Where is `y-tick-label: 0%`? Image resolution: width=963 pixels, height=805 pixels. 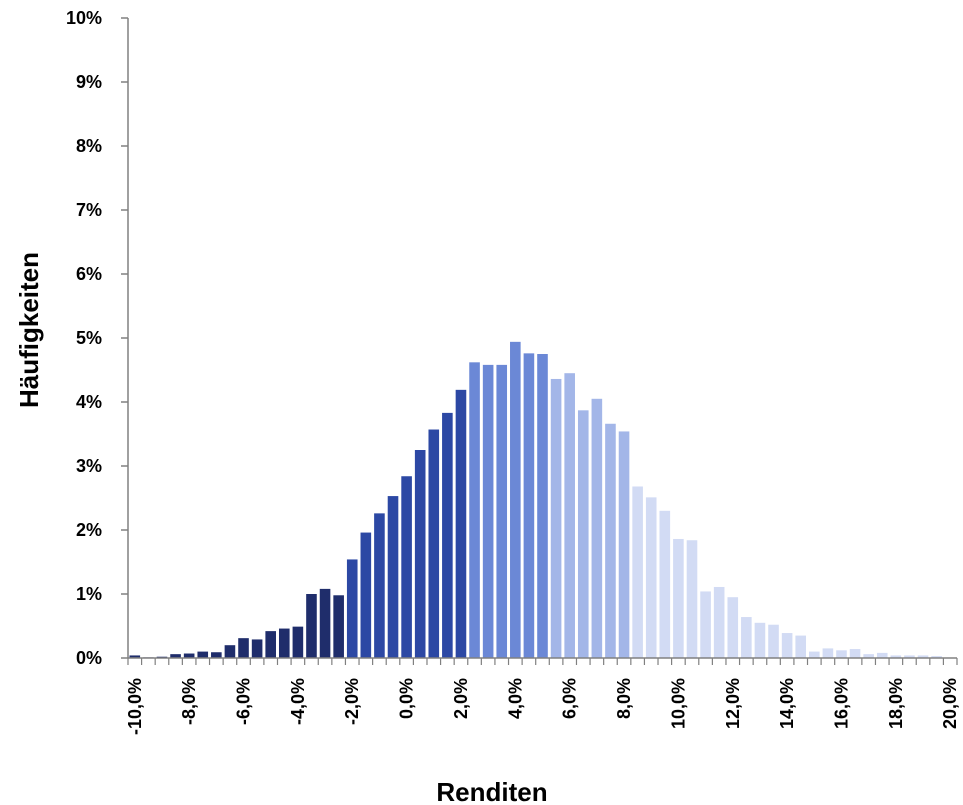 y-tick-label: 0% is located at coordinates (89, 658).